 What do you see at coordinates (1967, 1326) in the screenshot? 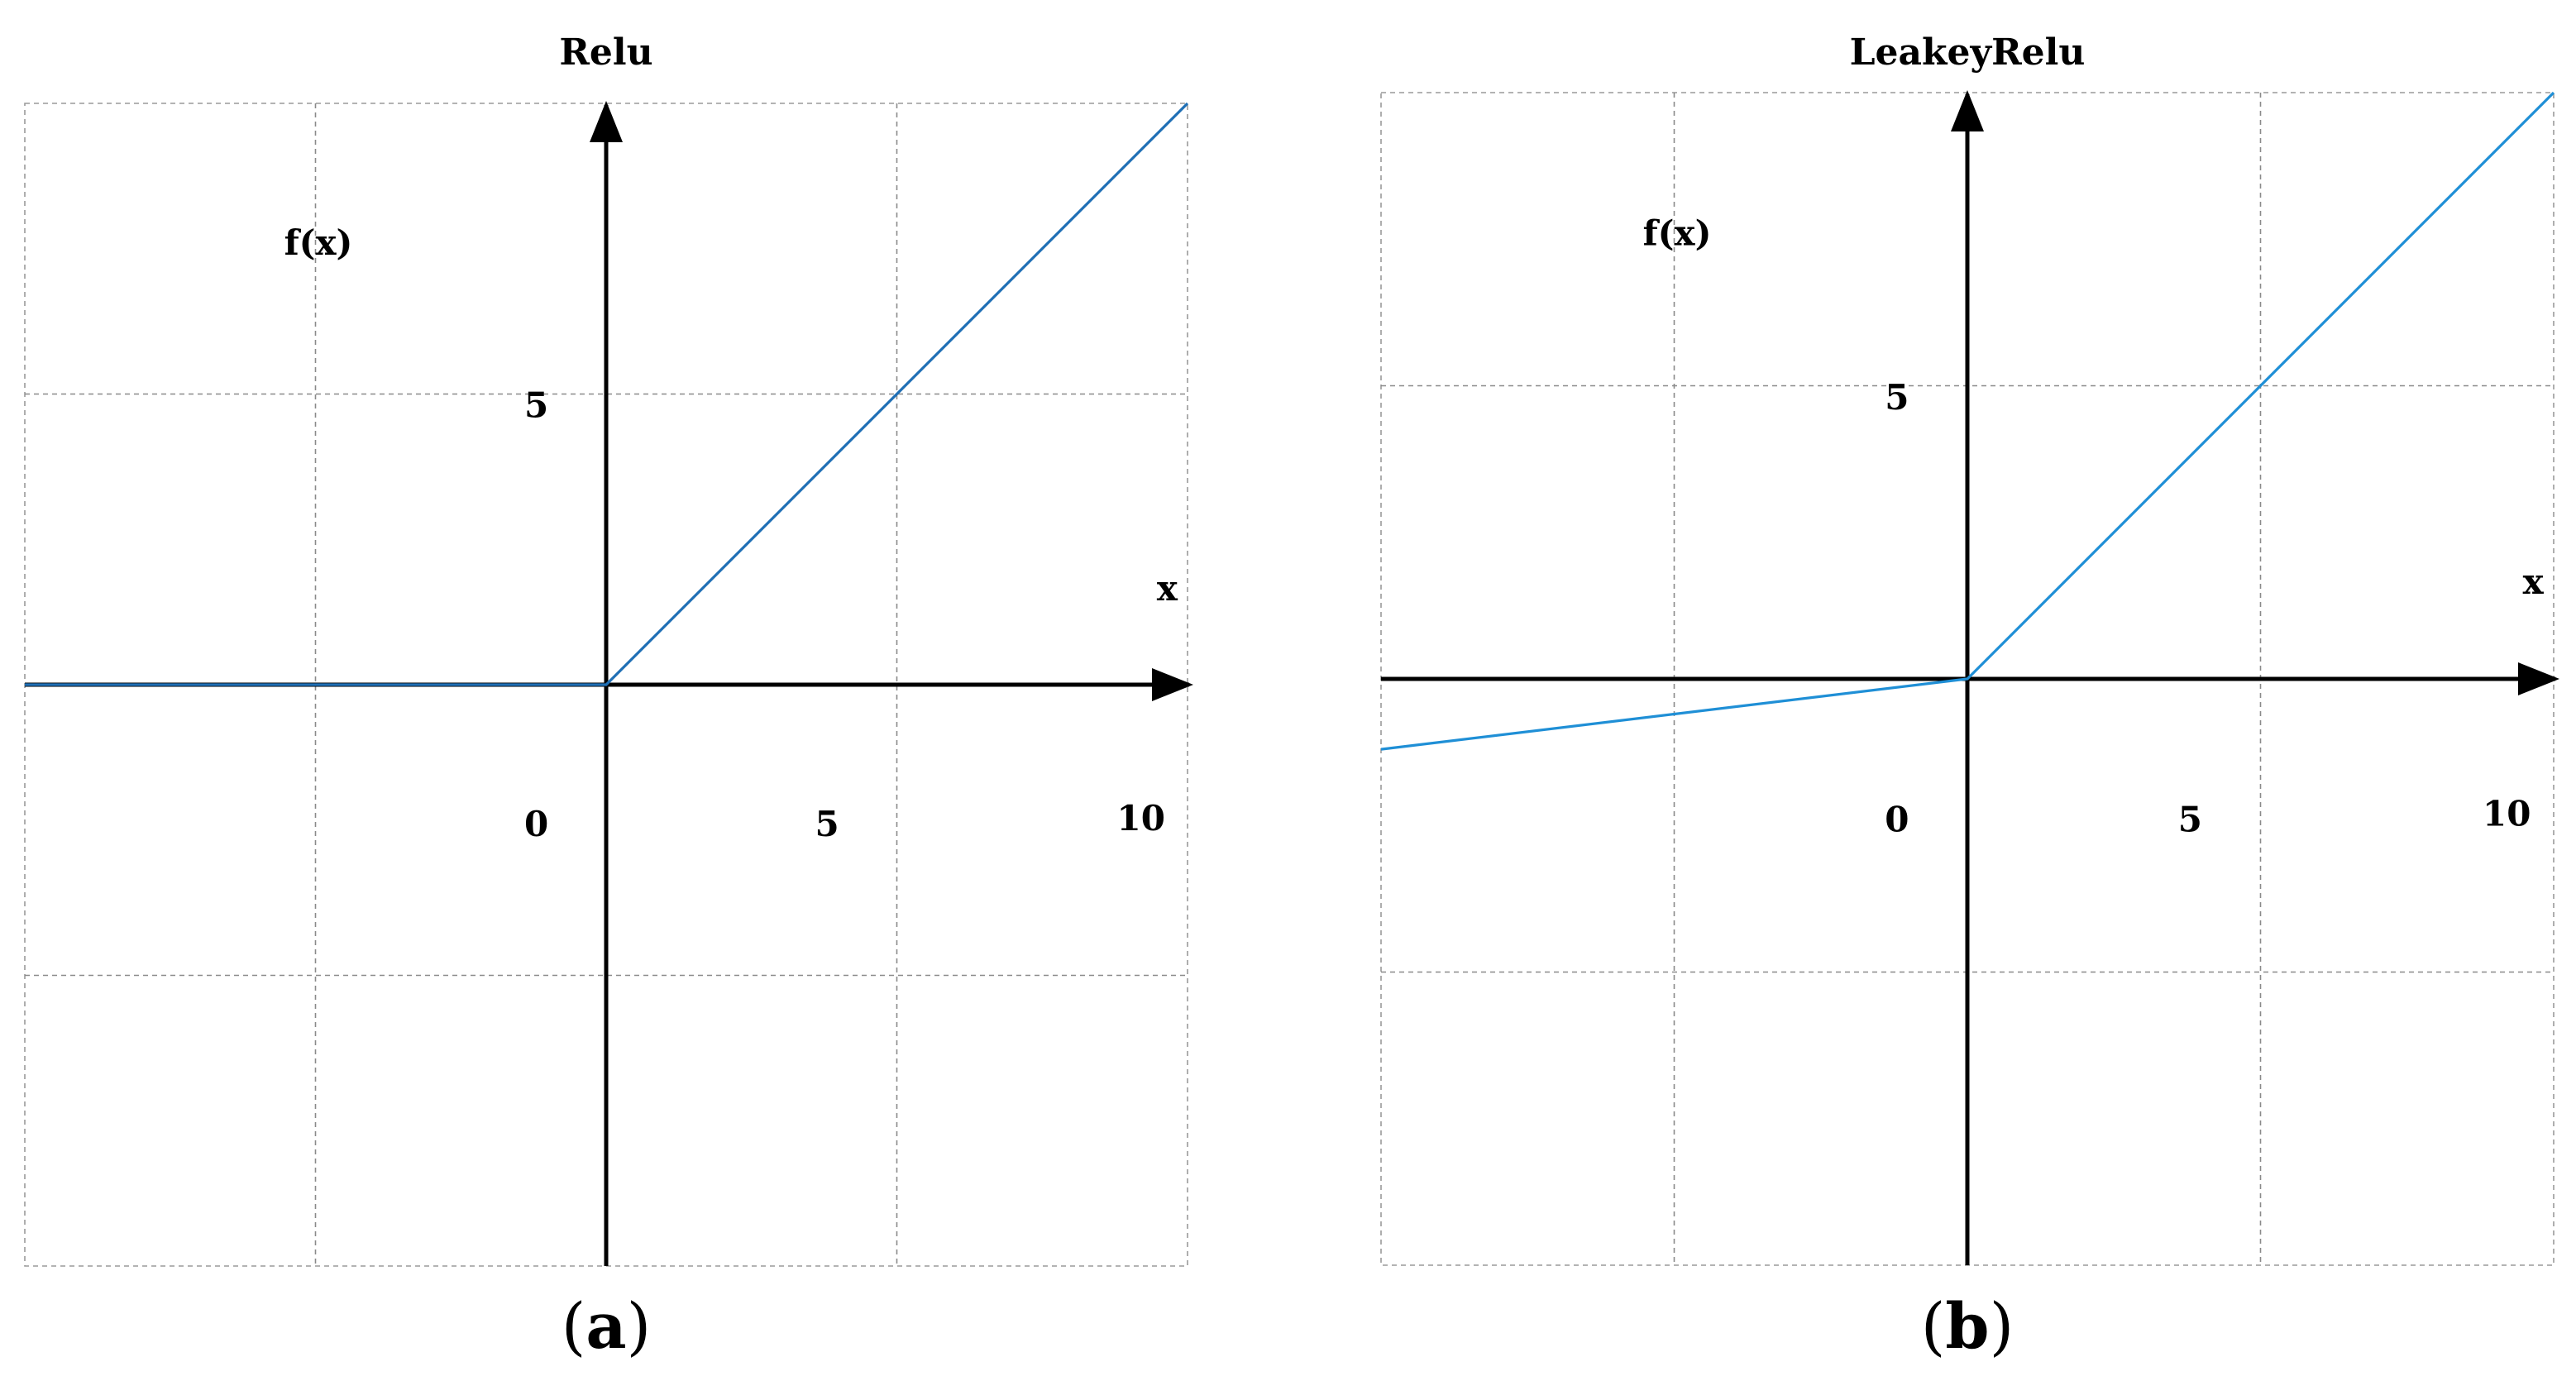
I see `panel-caption: (b)` at bounding box center [1967, 1326].